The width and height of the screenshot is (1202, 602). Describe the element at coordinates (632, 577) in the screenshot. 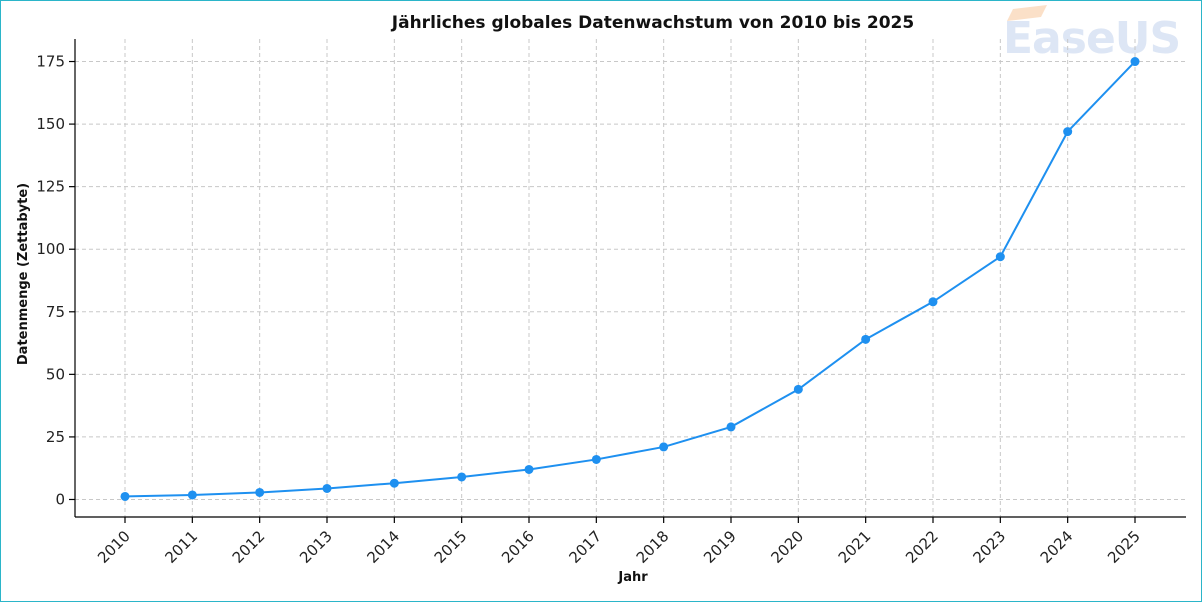

I see `x-axis-label: Jahr` at that location.